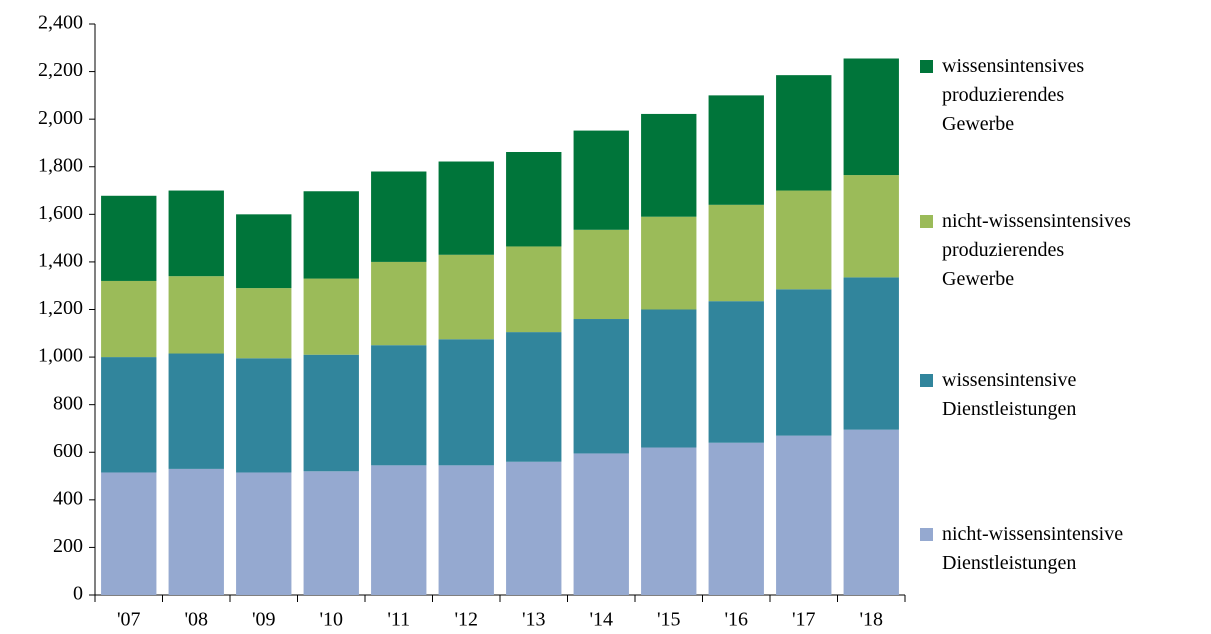  Describe the element at coordinates (68, 403) in the screenshot. I see `y-tick-label: 800` at that location.